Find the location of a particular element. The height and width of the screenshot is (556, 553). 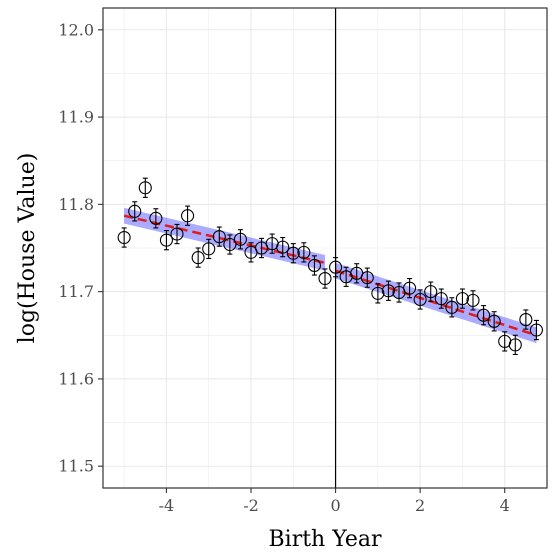

x-axis-ticks: -4 -2 0 2 4 is located at coordinates (334, 501).